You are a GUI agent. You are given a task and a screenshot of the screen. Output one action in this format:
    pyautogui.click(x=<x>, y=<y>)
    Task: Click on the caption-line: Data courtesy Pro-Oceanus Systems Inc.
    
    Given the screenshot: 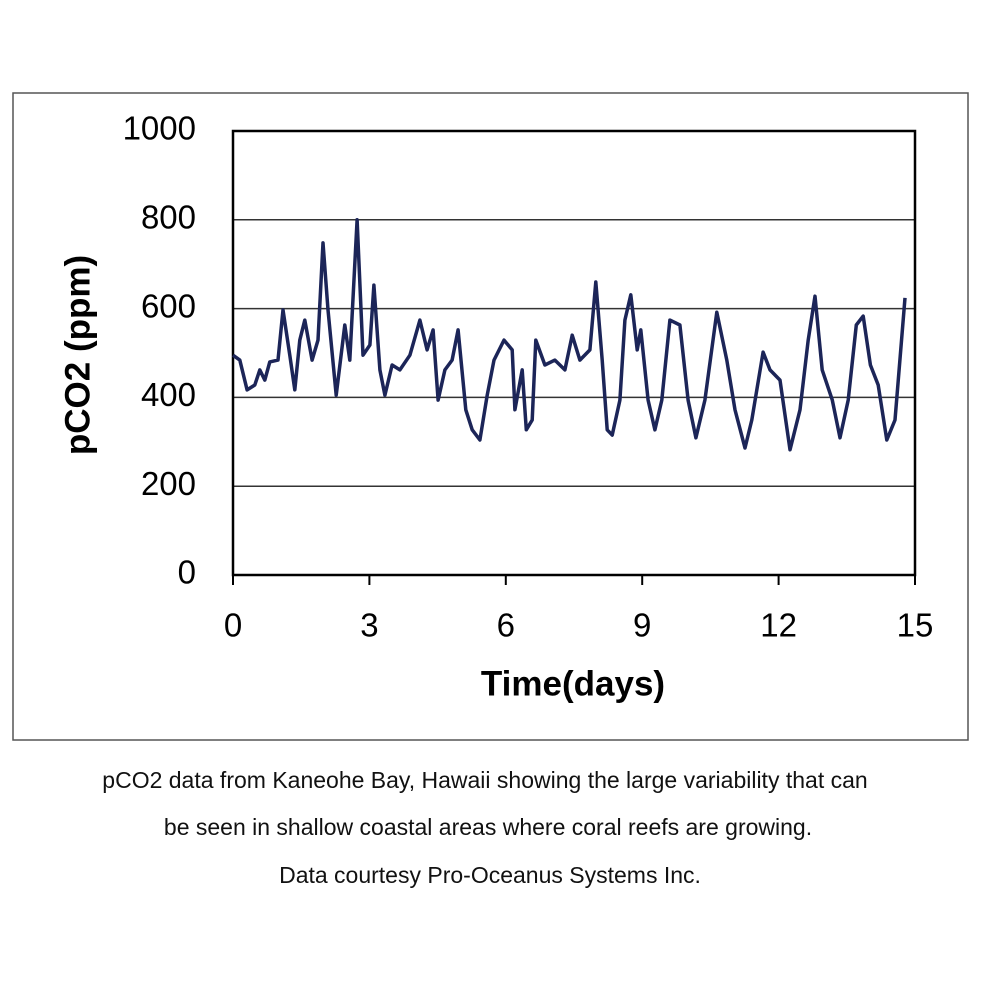 What is the action you would take?
    pyautogui.click(x=490, y=875)
    